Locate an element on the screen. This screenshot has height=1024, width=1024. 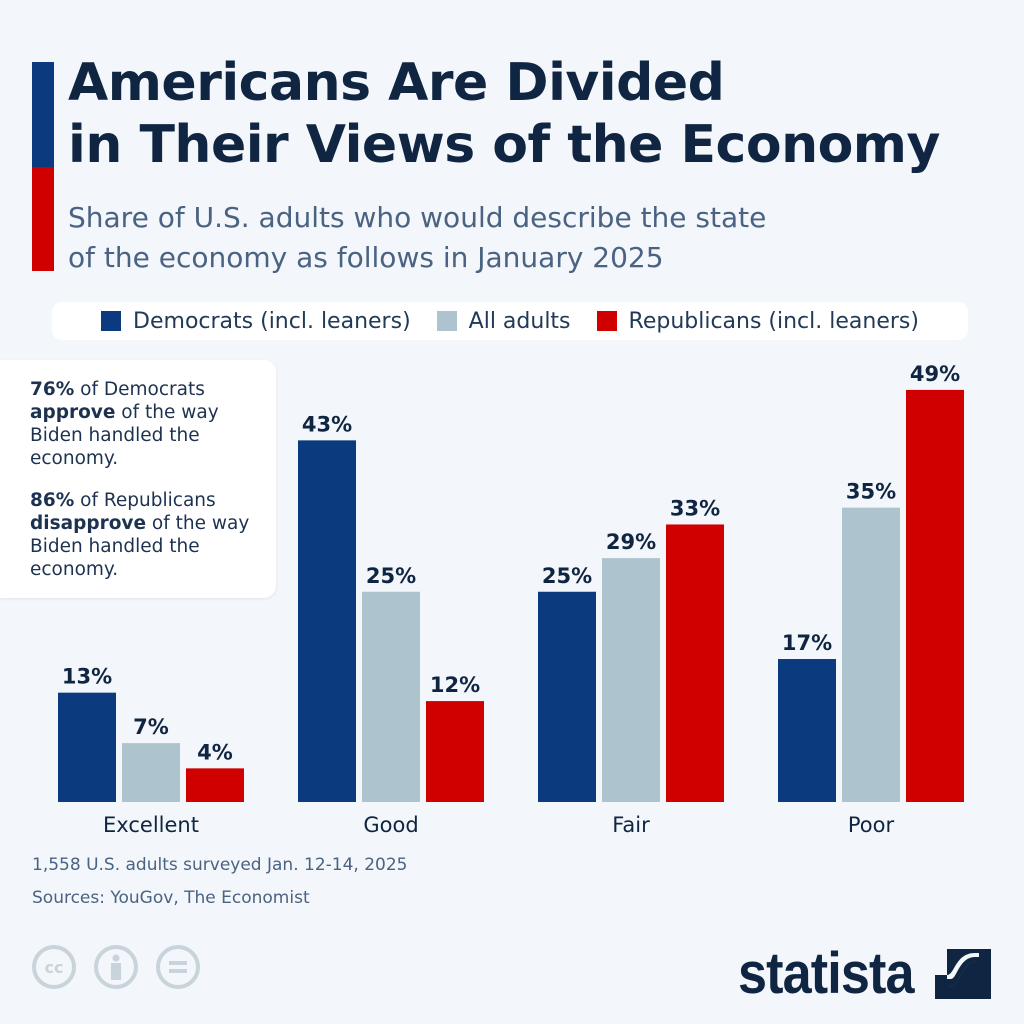
legend-item-all-adults: All adults is located at coordinates (503, 321).